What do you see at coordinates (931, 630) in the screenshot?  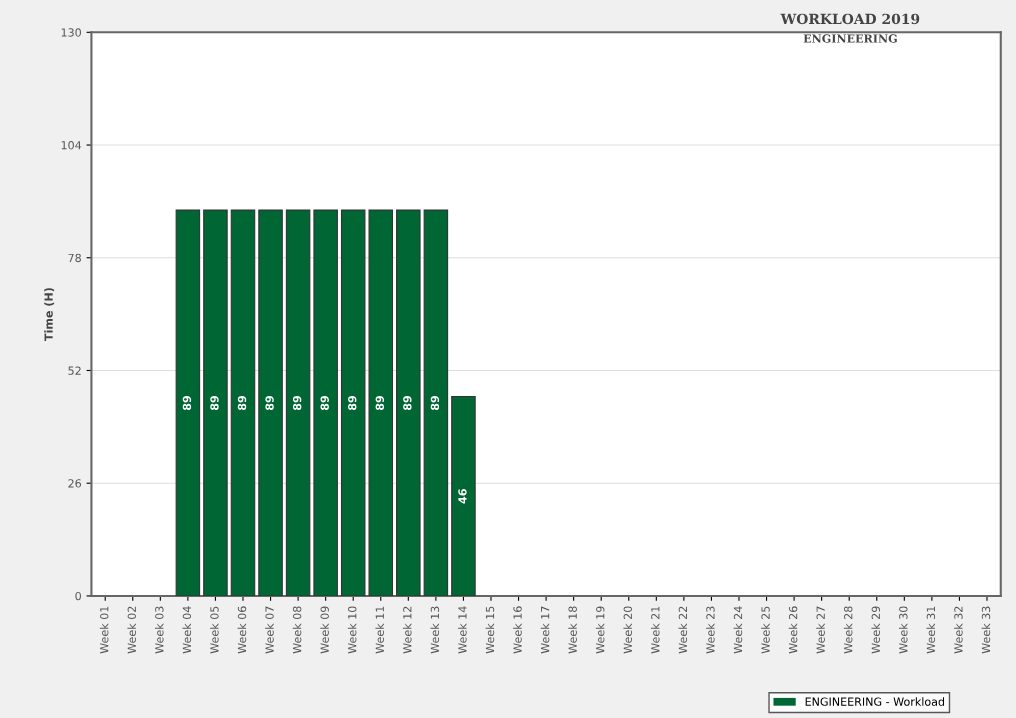 I see `x-tick-label: Week 31` at bounding box center [931, 630].